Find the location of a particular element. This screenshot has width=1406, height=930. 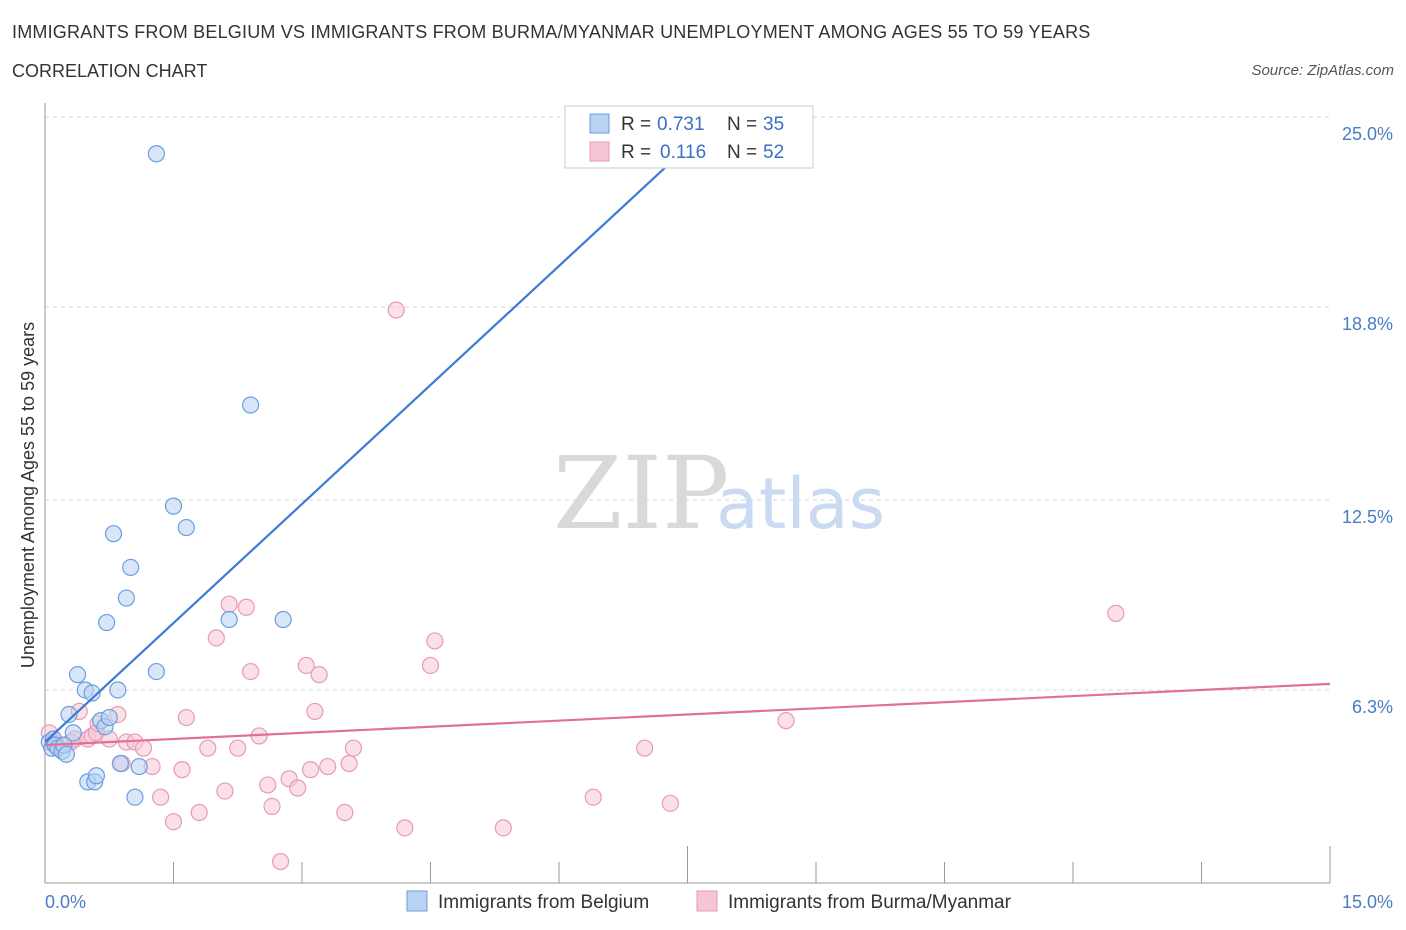

legend-swatch-burma is located at coordinates (599, 151).